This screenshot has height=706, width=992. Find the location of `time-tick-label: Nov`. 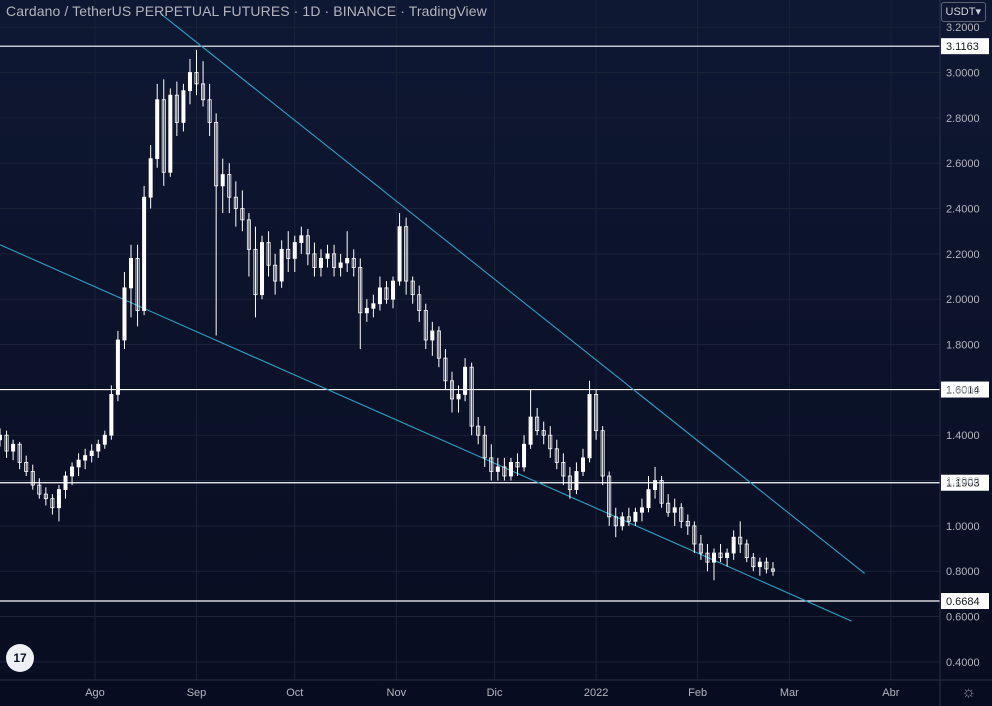

time-tick-label: Nov is located at coordinates (397, 693).